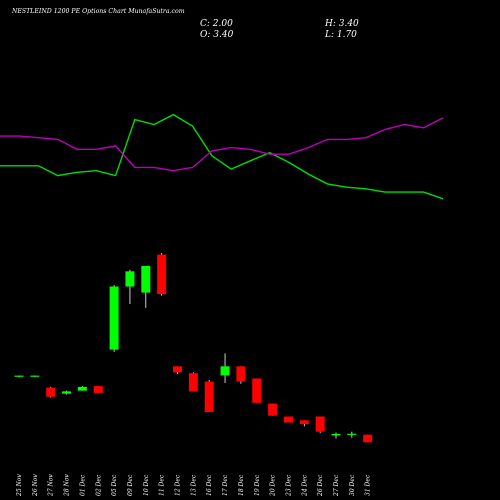 Image resolution: width=500 pixels, height=500 pixels. I want to click on x-tick-label: 13 Dec, so click(193, 485).